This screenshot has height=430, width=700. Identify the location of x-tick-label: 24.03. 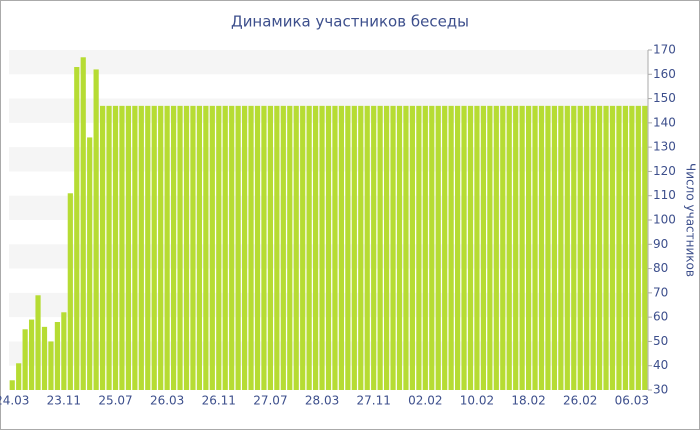
(14, 401).